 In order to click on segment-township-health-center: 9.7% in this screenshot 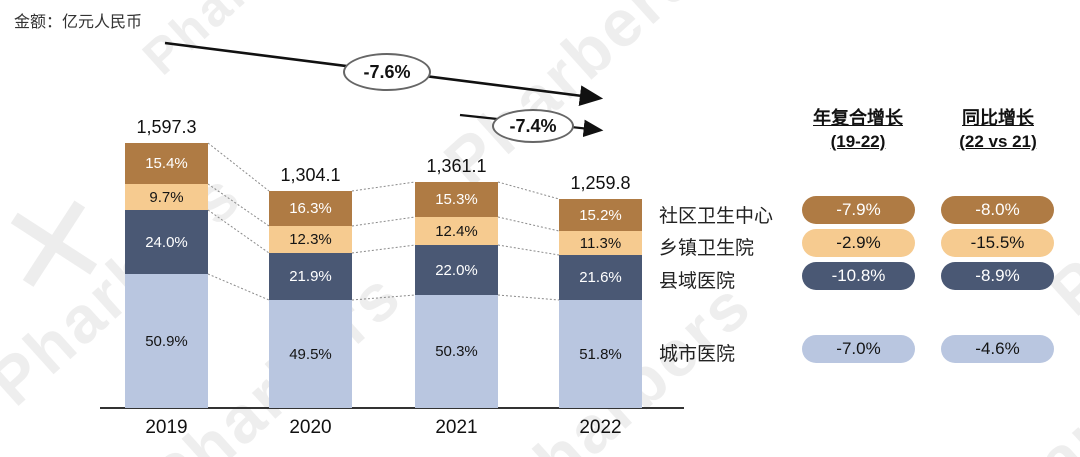, I will do `click(166, 197)`.